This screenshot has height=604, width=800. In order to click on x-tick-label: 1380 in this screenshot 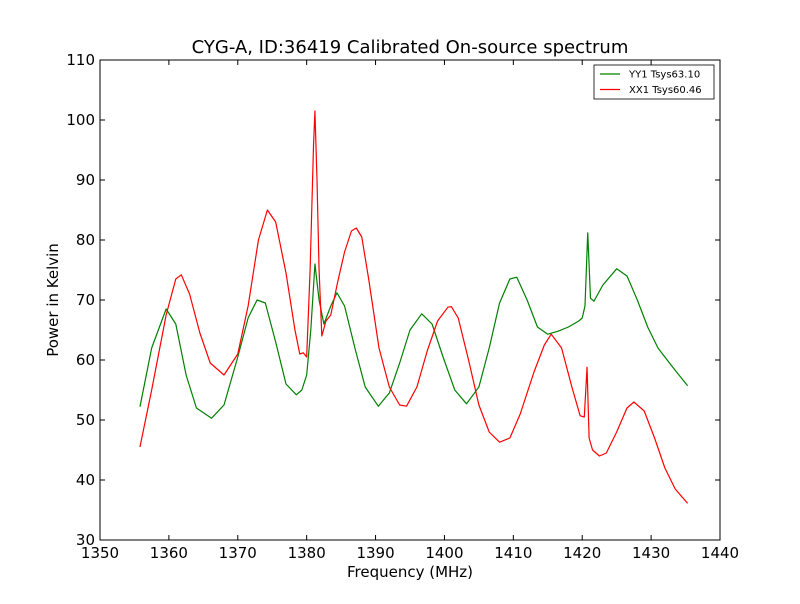, I will do `click(307, 553)`.